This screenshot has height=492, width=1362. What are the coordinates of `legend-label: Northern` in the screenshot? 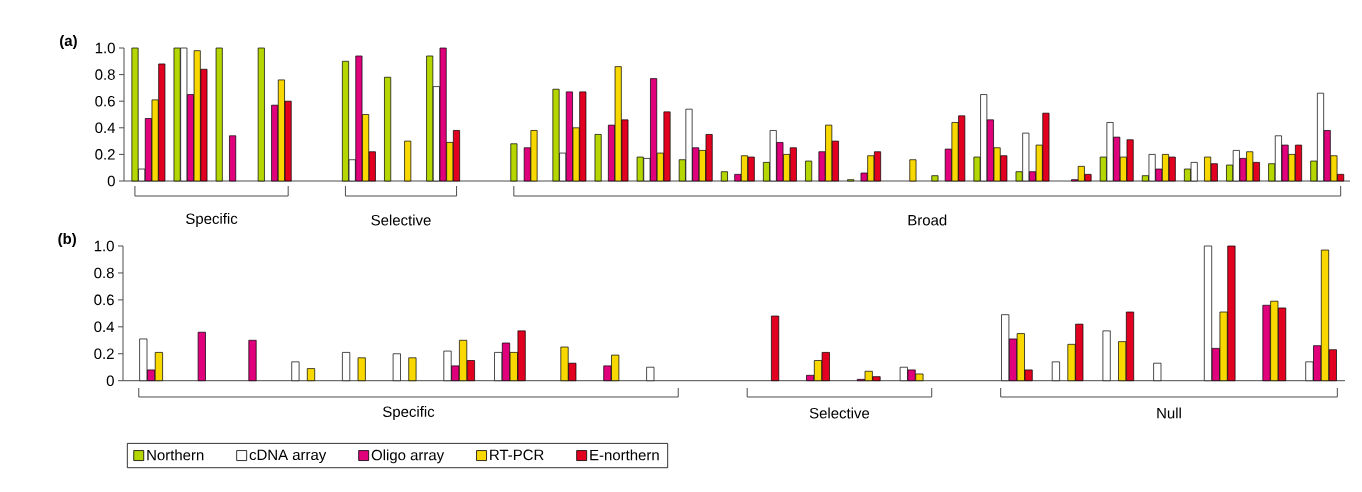 It's located at (175, 455).